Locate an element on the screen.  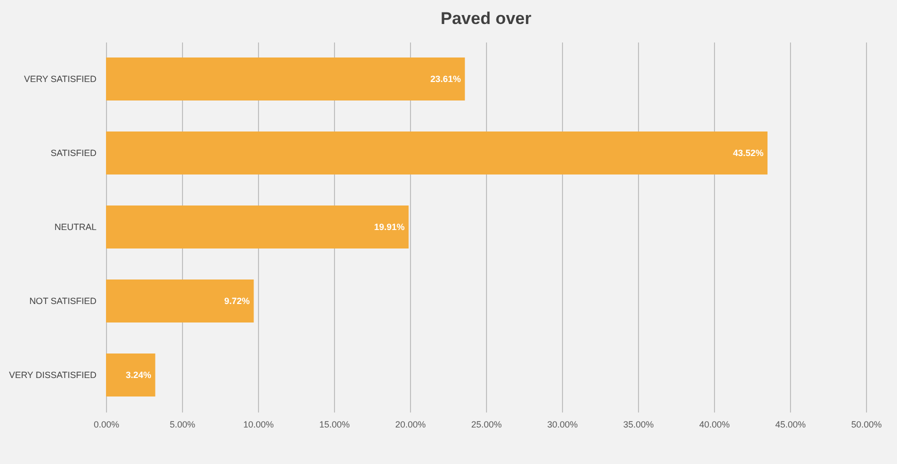
x-tick-label: 40.00% is located at coordinates (714, 425).